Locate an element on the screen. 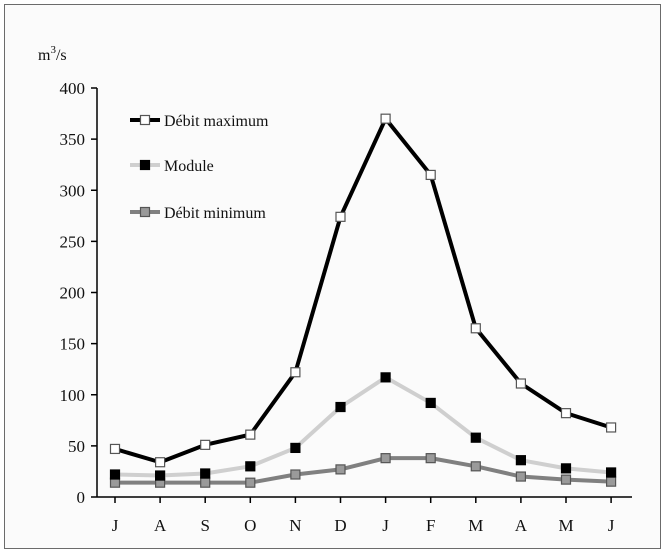 This screenshot has height=555, width=667. legend-item: Débit minimum is located at coordinates (198, 213).